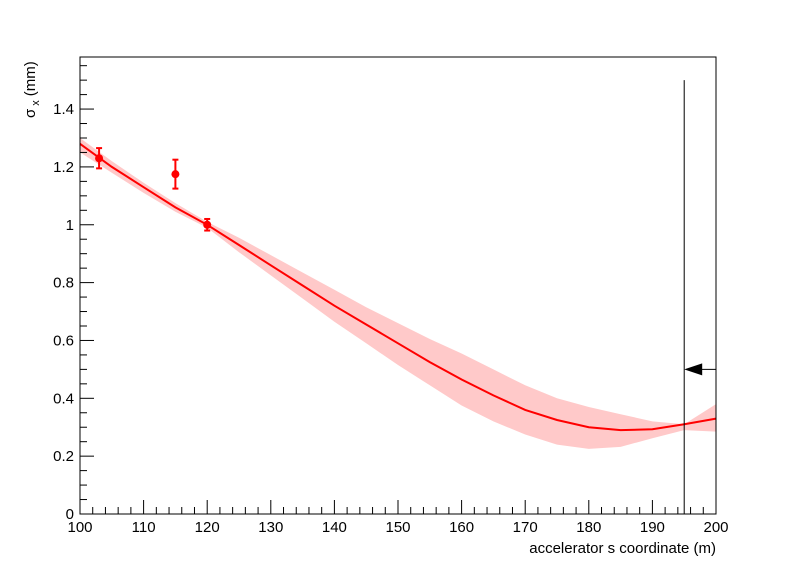 This screenshot has height=572, width=796. Describe the element at coordinates (334, 527) in the screenshot. I see `x-tick-label: 140` at that location.